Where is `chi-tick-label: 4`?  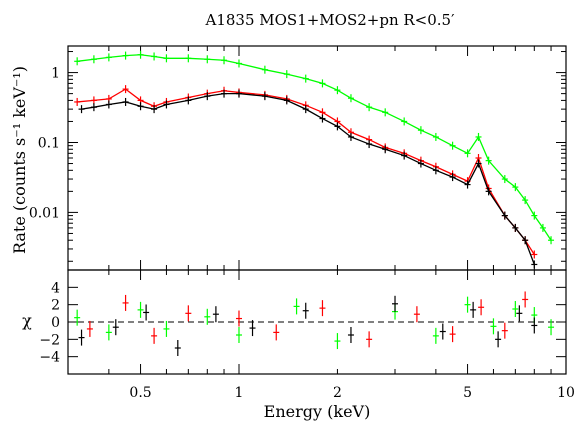
chi-tick-label: 4 is located at coordinates (55, 288).